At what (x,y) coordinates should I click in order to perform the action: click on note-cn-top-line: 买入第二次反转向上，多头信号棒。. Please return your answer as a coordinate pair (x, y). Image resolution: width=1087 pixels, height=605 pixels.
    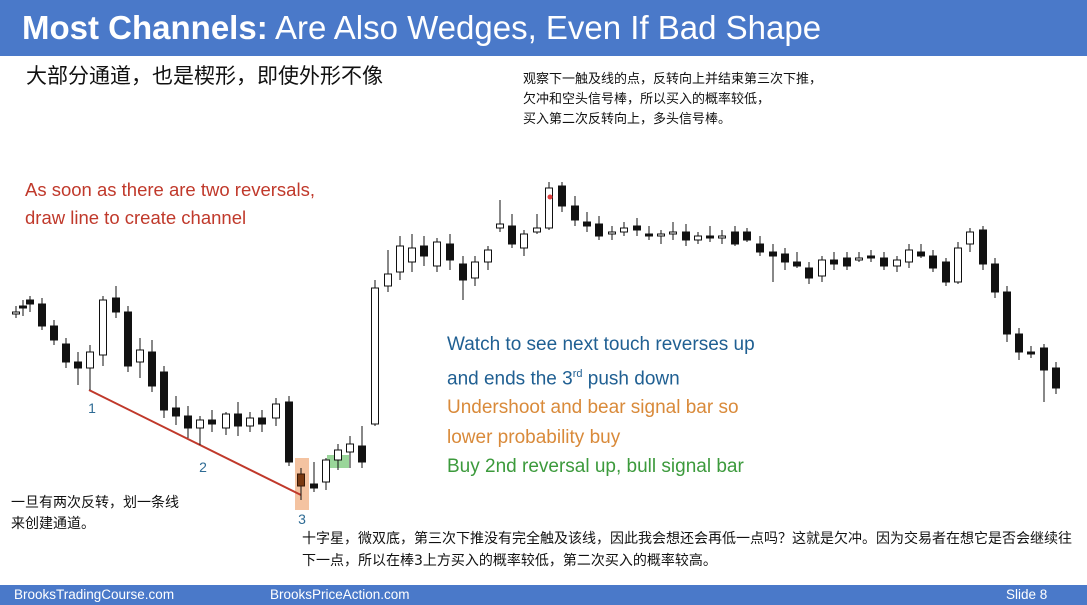
    Looking at the image, I should click on (627, 119).